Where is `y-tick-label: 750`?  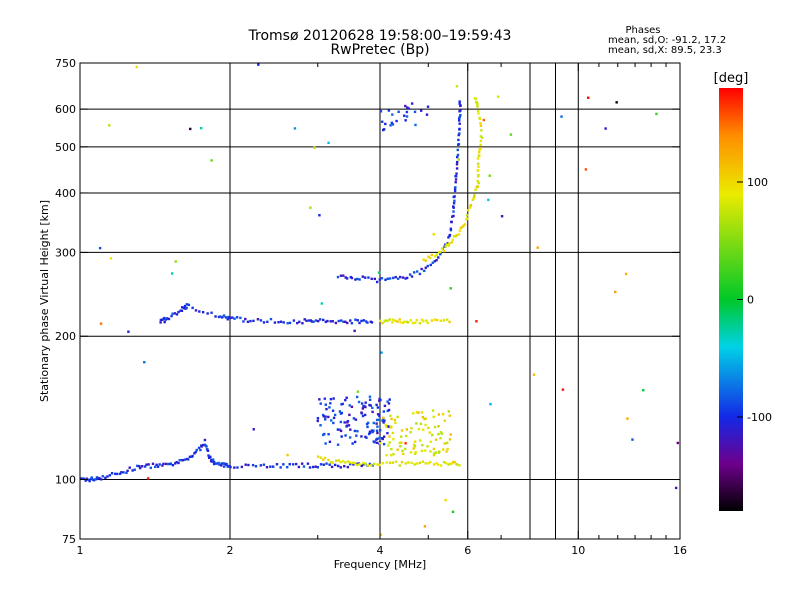
y-tick-label: 750 is located at coordinates (65, 63).